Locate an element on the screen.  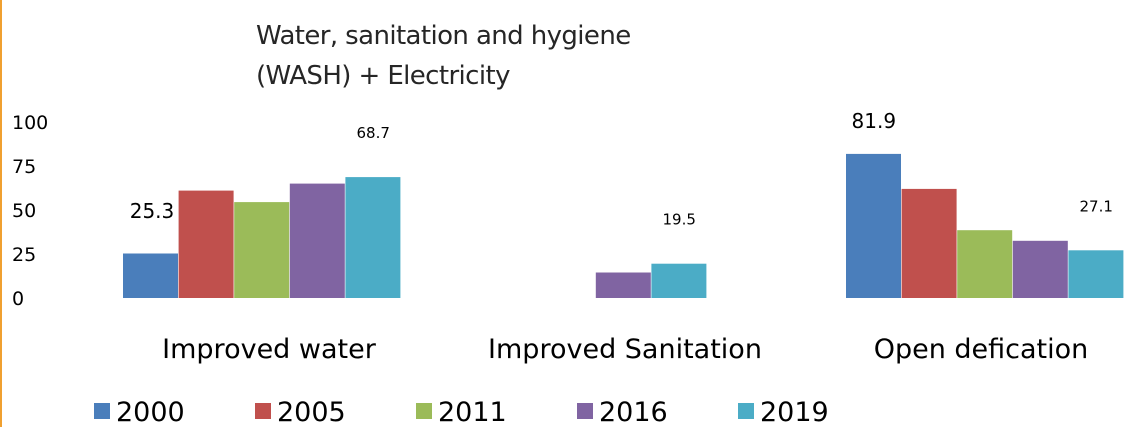
chart-title-line-1: Water, sanitation and hygiene is located at coordinates (443, 36).